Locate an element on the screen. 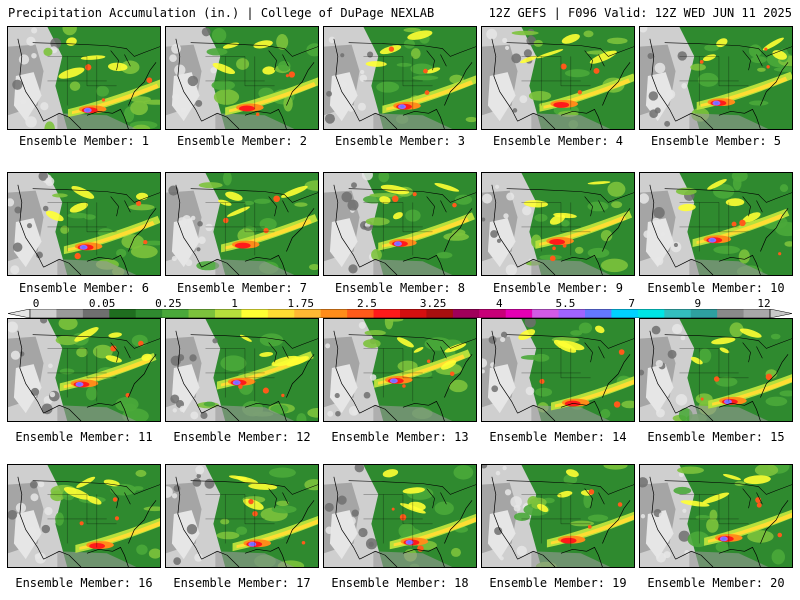  colorbar-tick-label: 1 is located at coordinates (234, 303).